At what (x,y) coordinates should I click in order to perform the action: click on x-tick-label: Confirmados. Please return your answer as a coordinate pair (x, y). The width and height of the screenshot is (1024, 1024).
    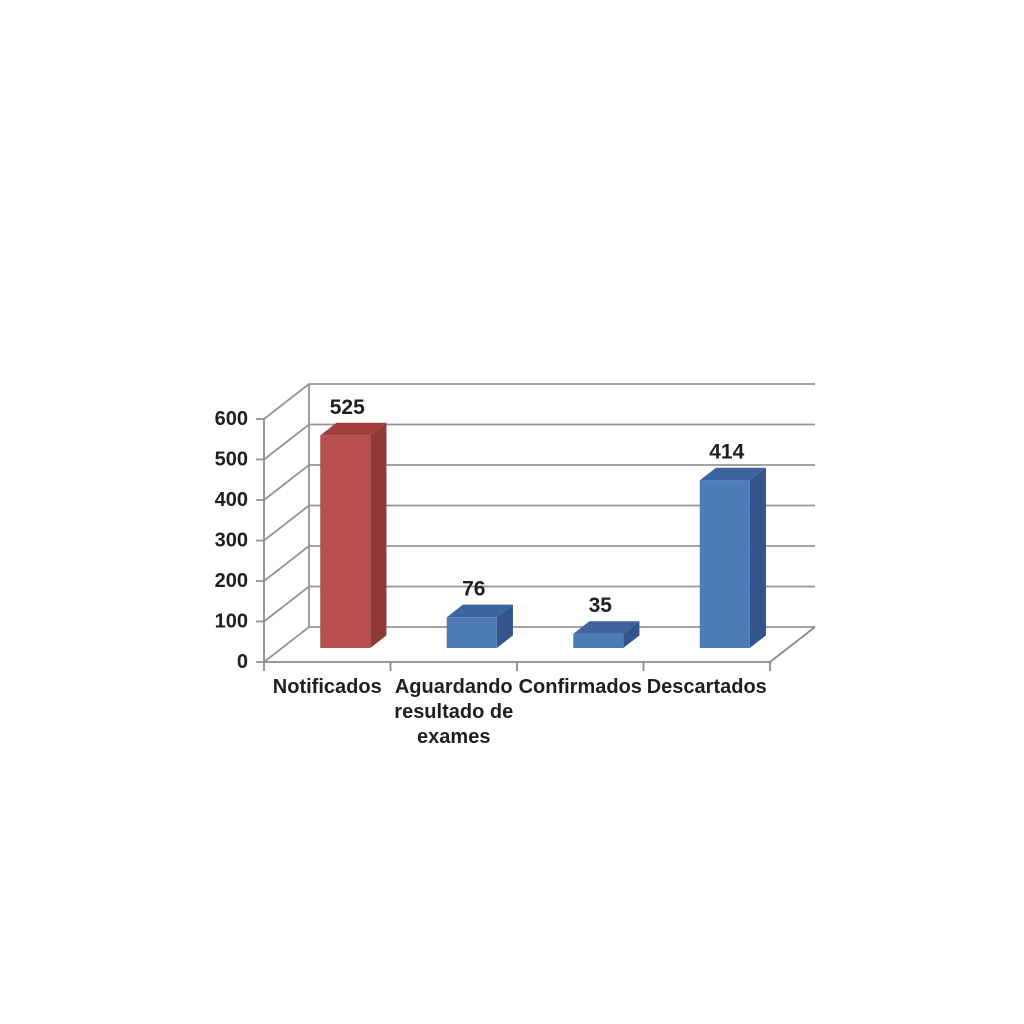
    Looking at the image, I should click on (580, 687).